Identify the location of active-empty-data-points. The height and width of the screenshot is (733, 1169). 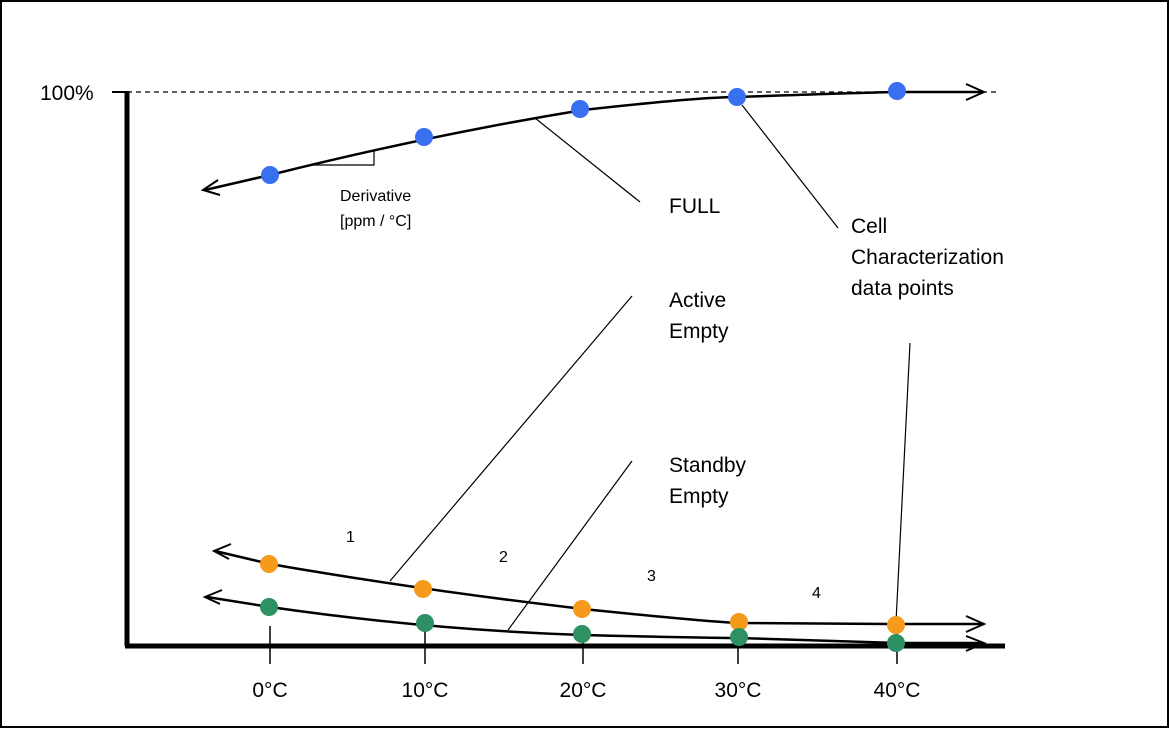
(582, 594).